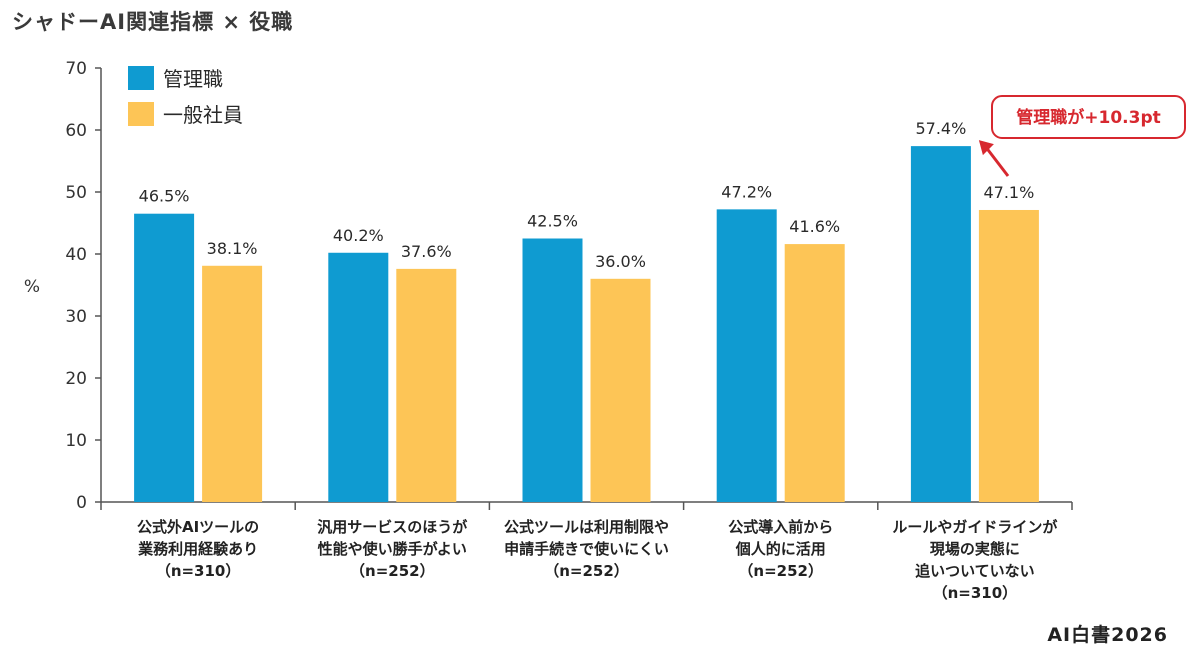  What do you see at coordinates (1008, 192) in the screenshot?
I see `bar-value-label: 47.1%` at bounding box center [1008, 192].